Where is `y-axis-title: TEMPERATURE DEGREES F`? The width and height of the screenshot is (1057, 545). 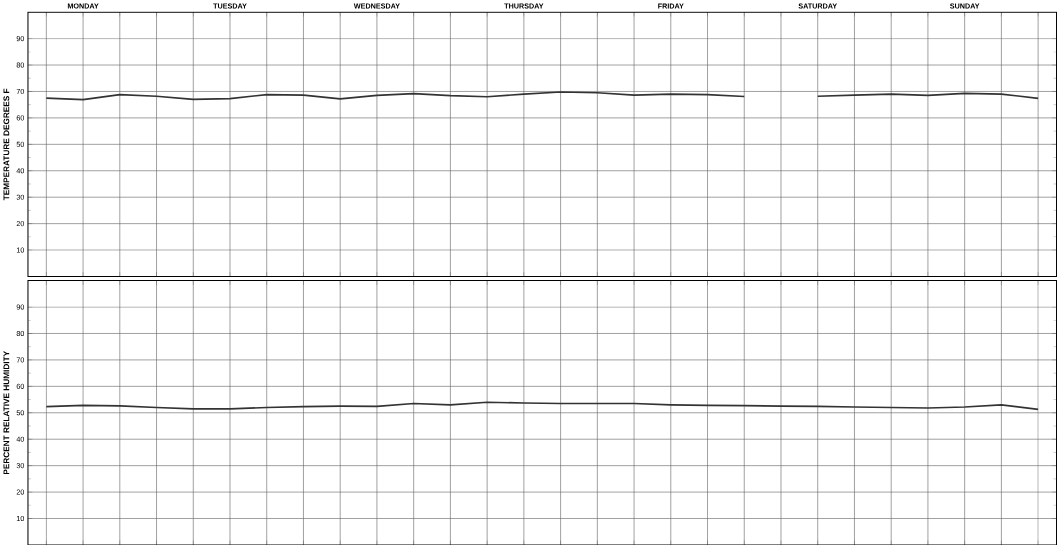 y-axis-title: TEMPERATURE DEGREES F is located at coordinates (6, 144).